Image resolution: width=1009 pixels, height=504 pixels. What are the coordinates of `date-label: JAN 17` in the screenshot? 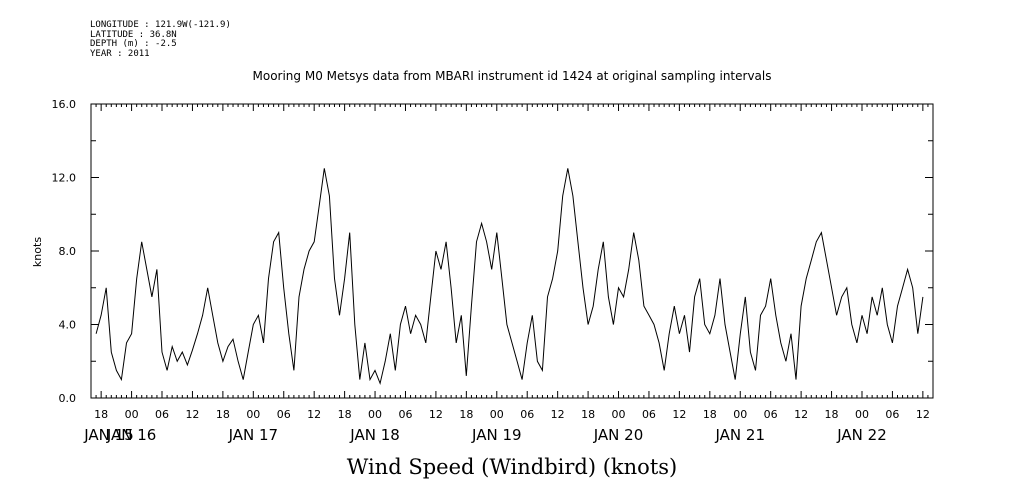 It's located at (253, 435).